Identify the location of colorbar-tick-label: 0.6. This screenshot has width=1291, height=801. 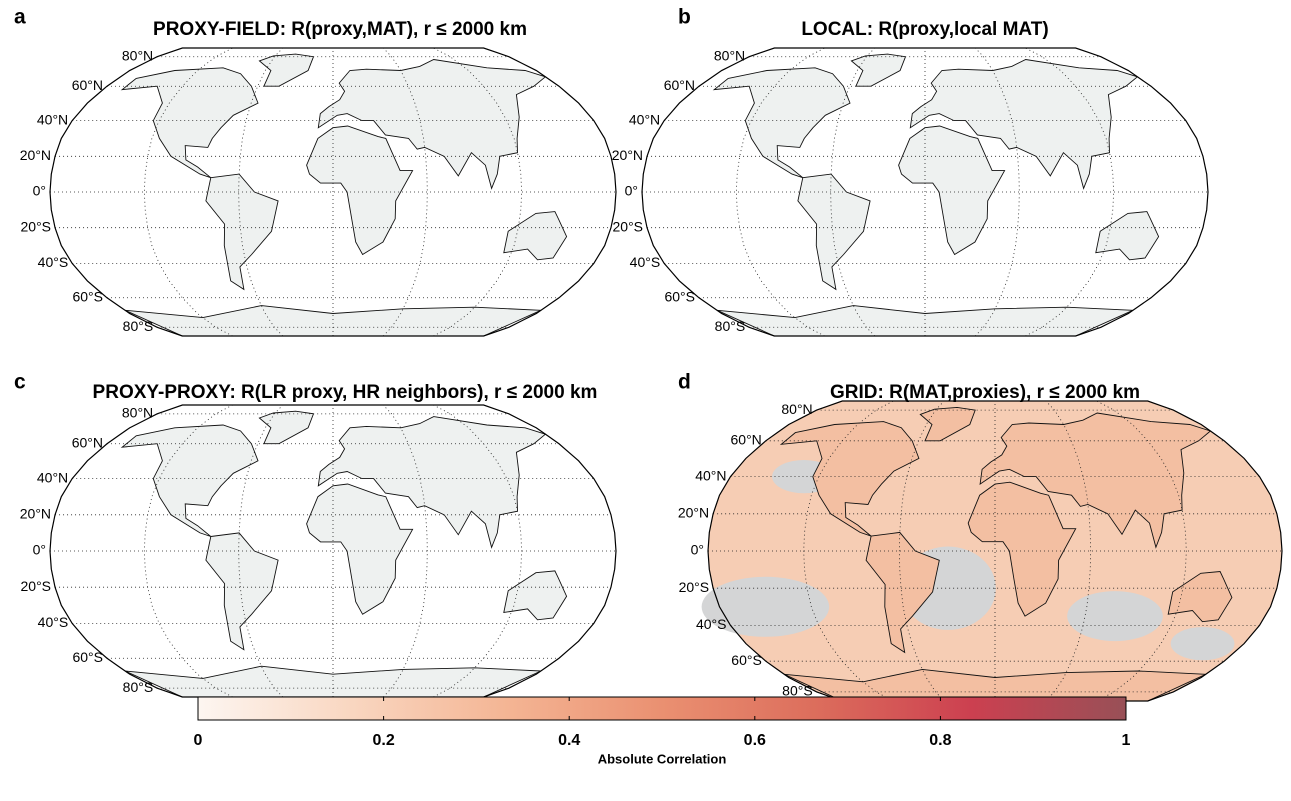
(755, 740).